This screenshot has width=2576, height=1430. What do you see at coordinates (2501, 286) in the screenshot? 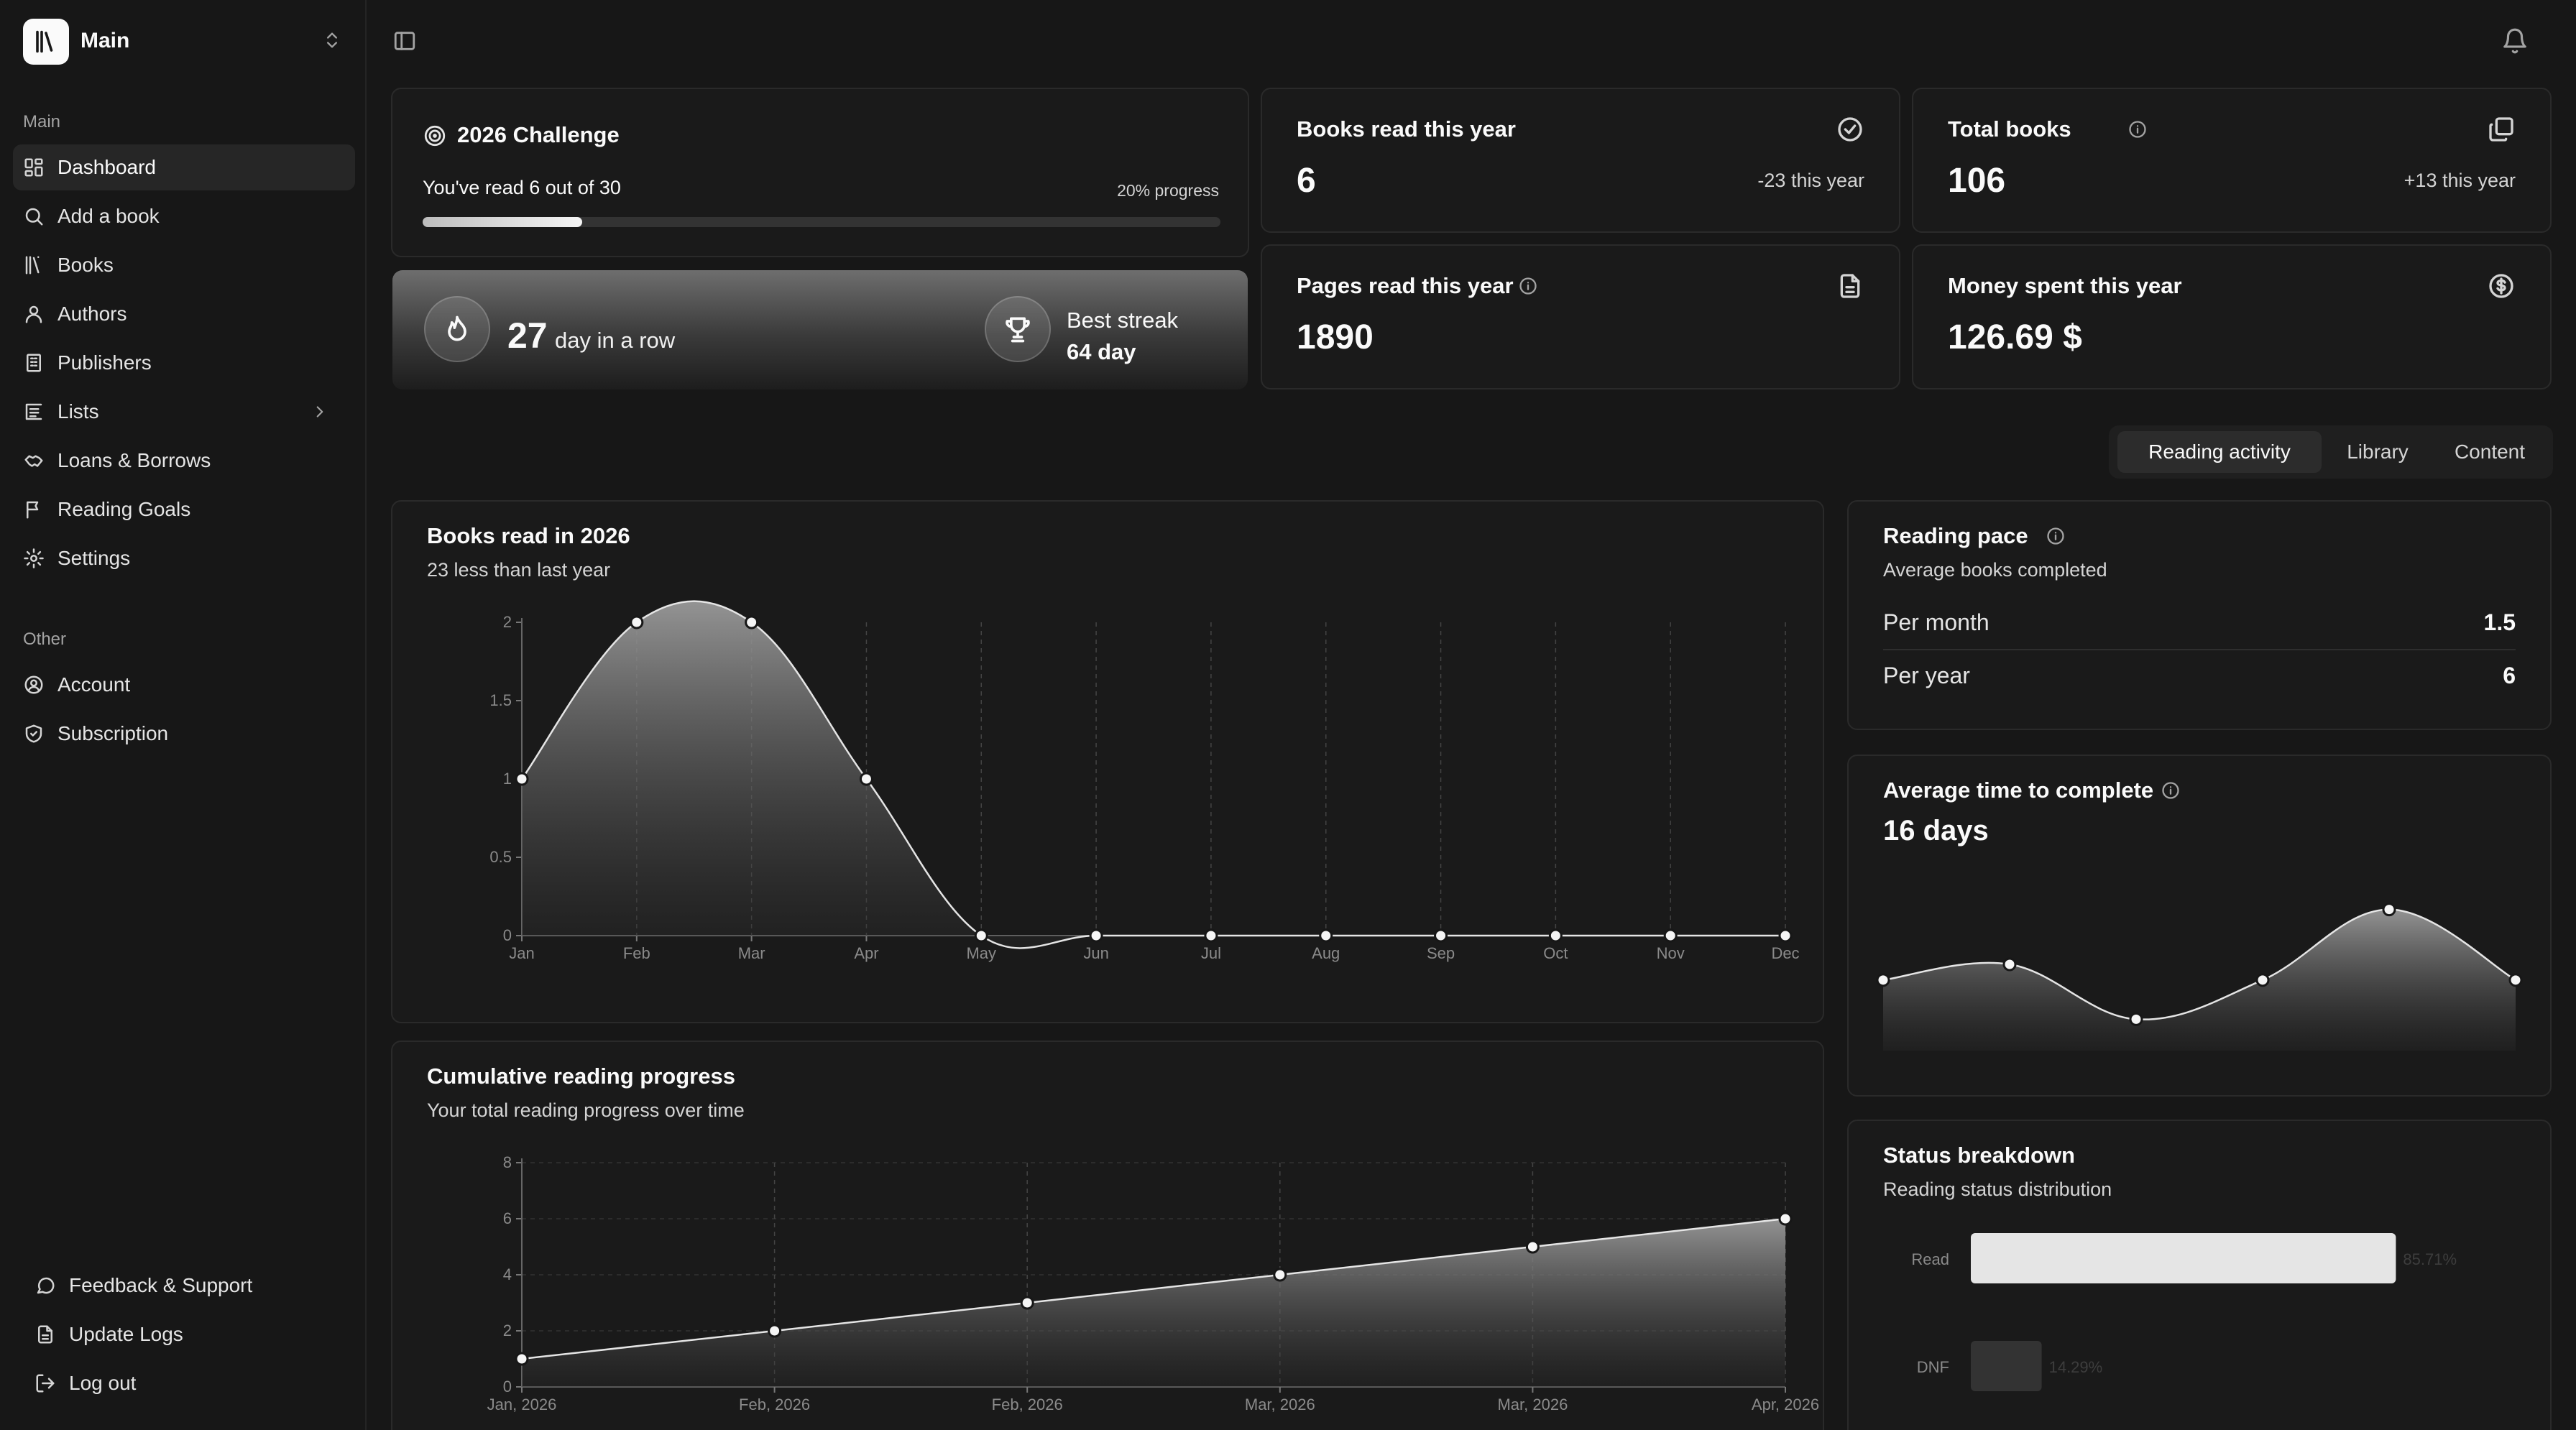
I see `dollar-circle-icon` at bounding box center [2501, 286].